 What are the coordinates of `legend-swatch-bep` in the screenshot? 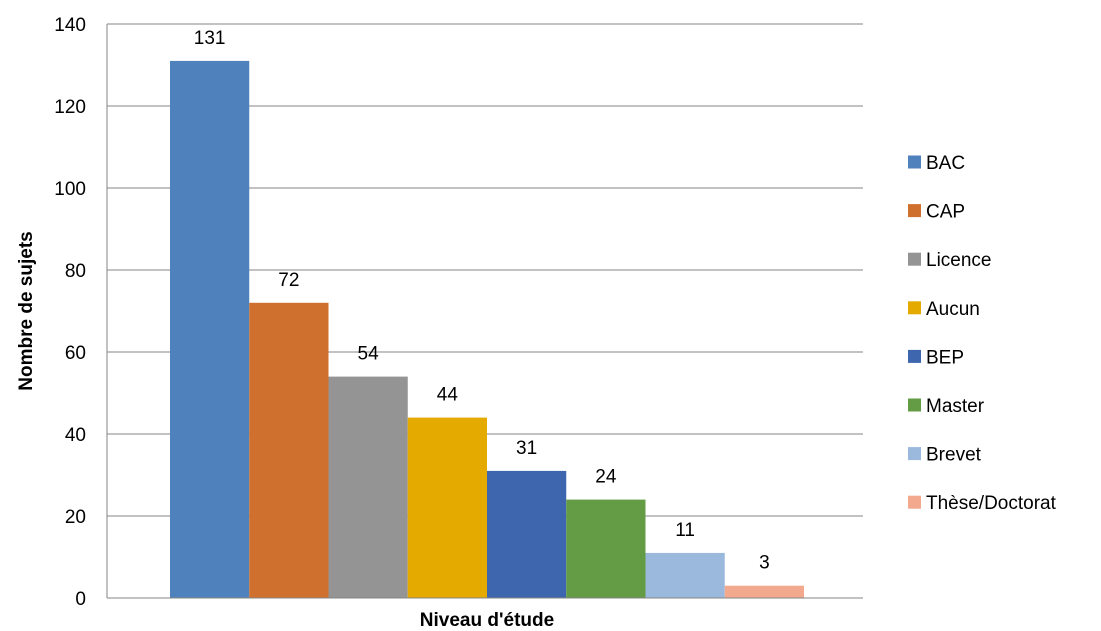 It's located at (914, 356).